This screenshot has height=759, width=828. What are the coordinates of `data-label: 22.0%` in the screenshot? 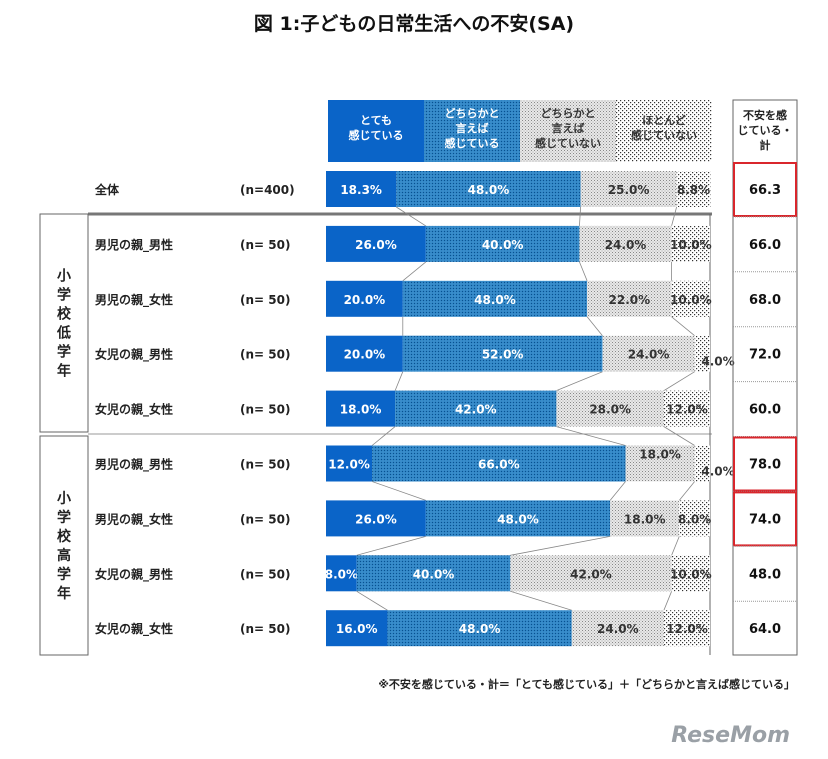 It's located at (630, 300).